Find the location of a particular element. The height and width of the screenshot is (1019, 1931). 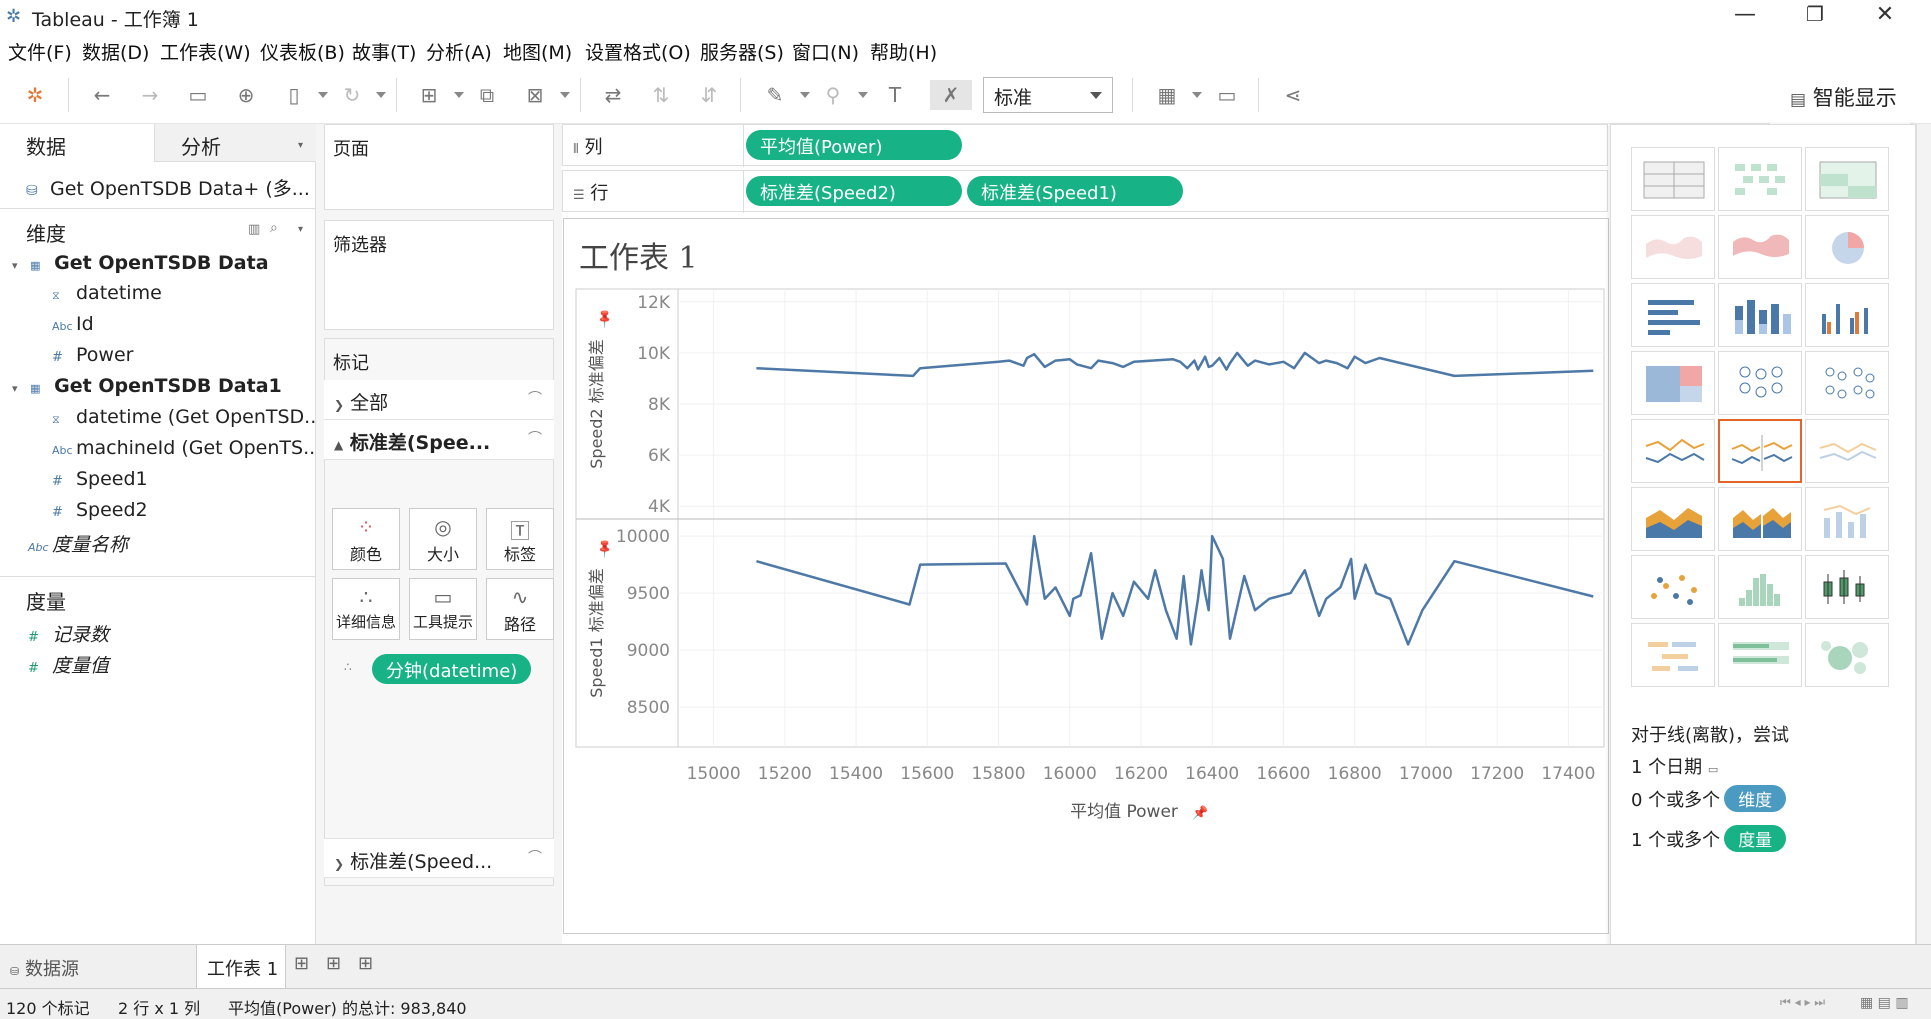

sort-ascending-icon: ⇅ is located at coordinates (661, 95).